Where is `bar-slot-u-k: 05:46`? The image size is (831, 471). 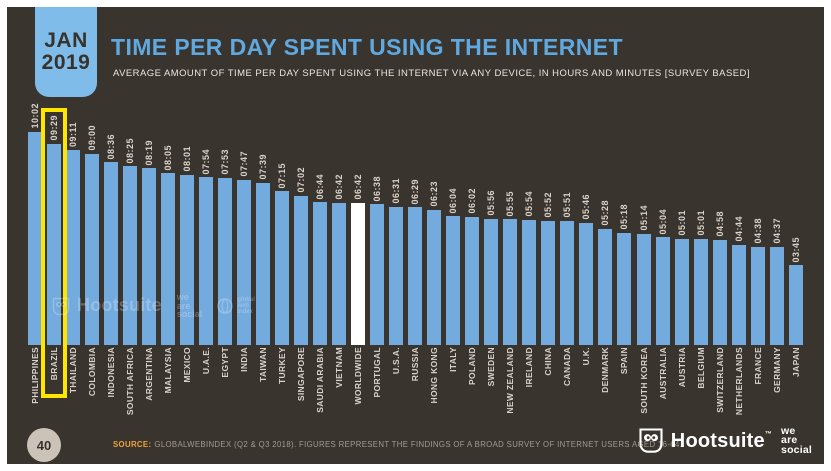 bar-slot-u-k: 05:46 is located at coordinates (586, 269).